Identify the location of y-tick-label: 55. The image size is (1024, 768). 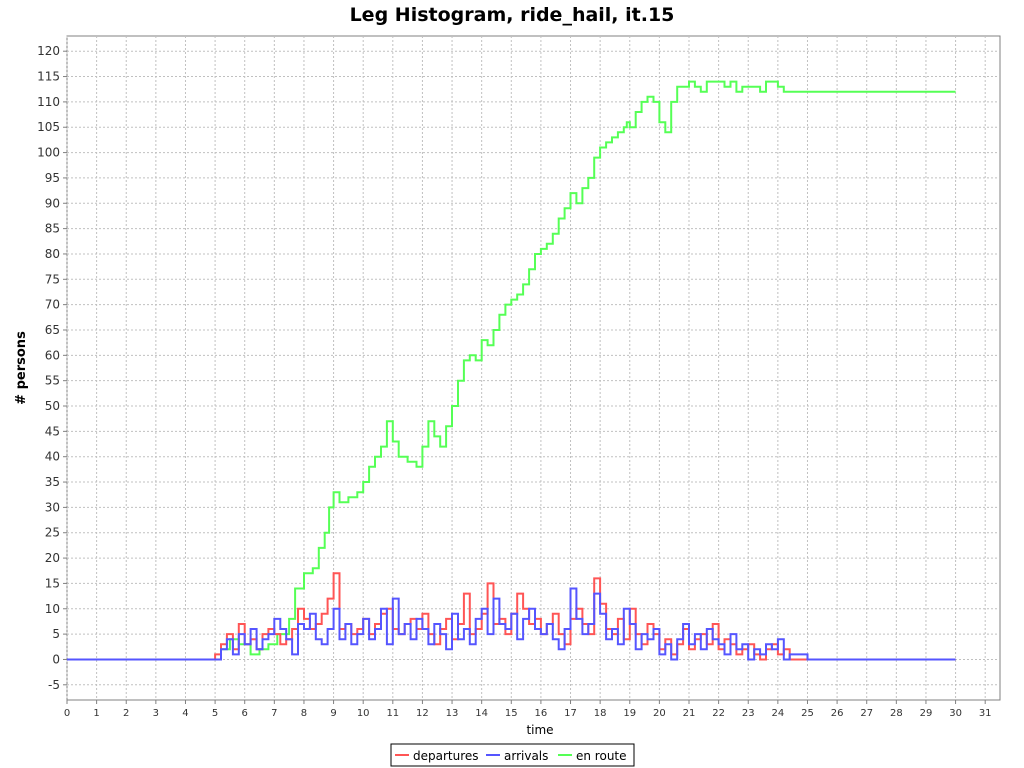
(52, 381).